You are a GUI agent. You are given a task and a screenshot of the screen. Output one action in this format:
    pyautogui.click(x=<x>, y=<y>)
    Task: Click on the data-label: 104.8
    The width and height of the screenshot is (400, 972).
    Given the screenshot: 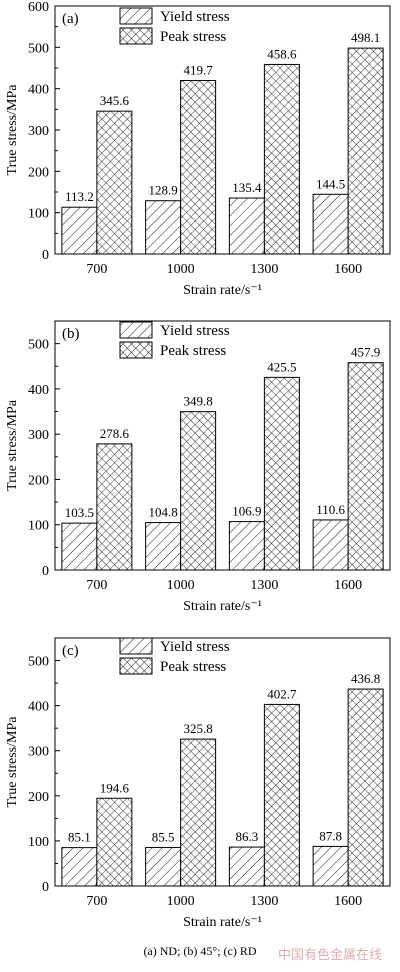 What is the action you would take?
    pyautogui.click(x=163, y=512)
    